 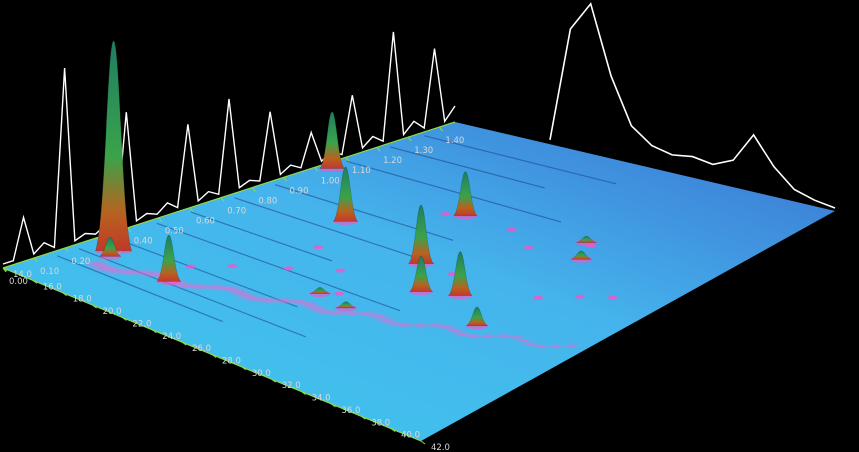 I want to click on x-tick-label: 30.0, so click(x=261, y=374).